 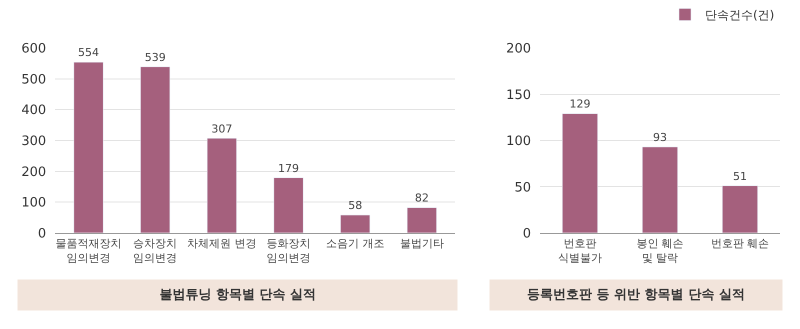 What do you see at coordinates (155, 57) in the screenshot?
I see `data-label: 539` at bounding box center [155, 57].